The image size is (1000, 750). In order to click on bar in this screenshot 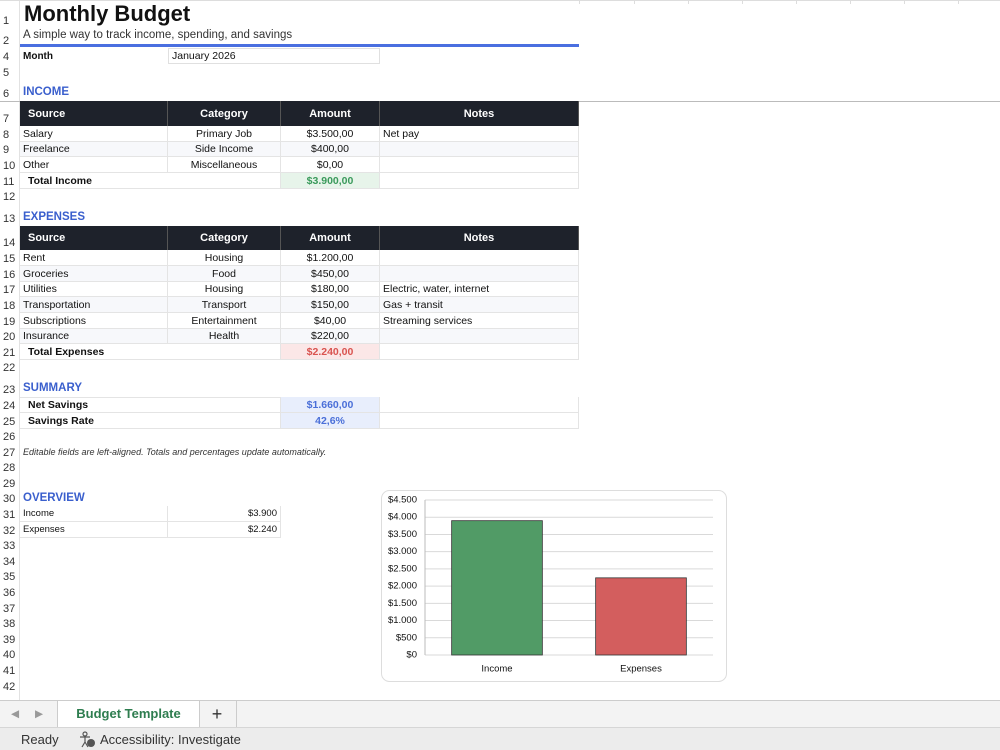, I will do `click(641, 616)`.